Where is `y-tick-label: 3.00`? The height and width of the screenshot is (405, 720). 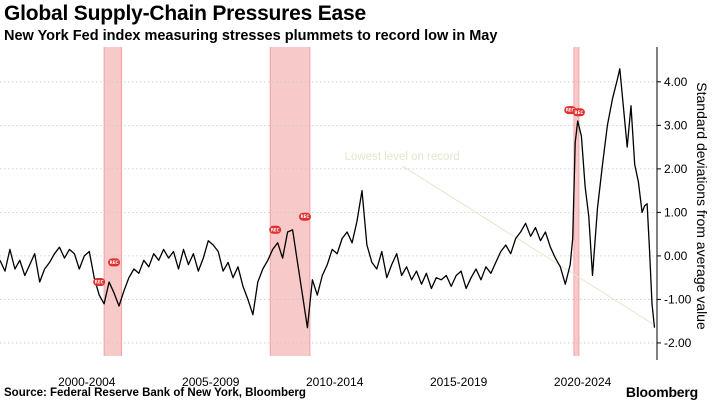 y-tick-label: 3.00 is located at coordinates (676, 125).